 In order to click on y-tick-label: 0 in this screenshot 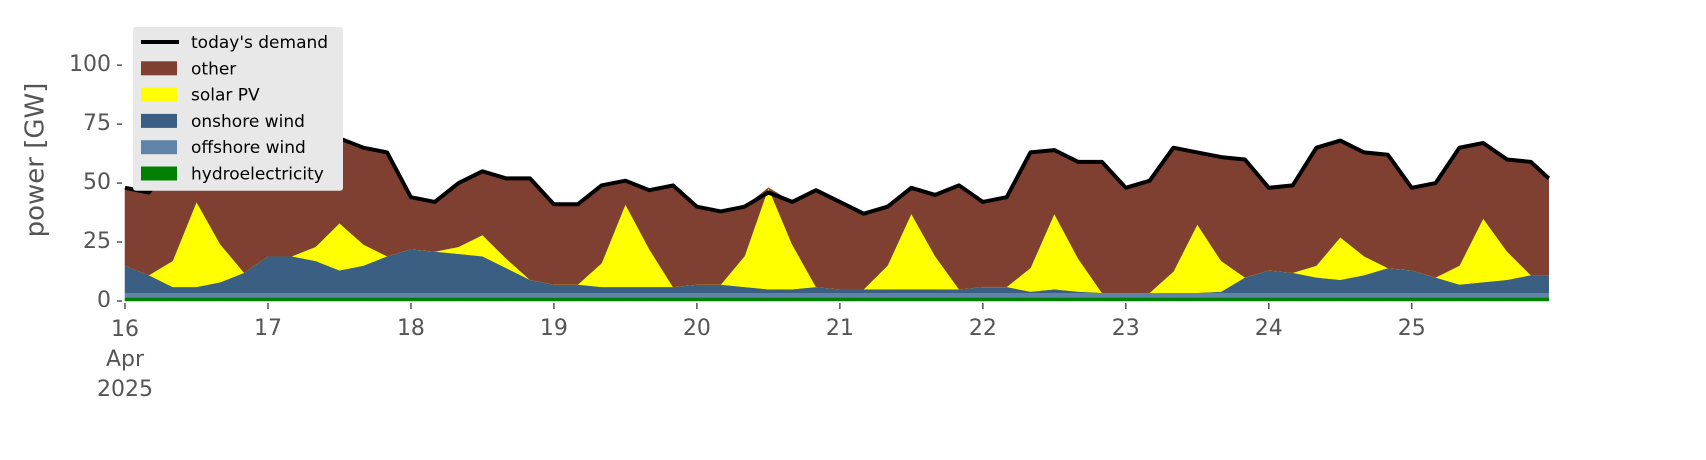, I will do `click(104, 300)`.